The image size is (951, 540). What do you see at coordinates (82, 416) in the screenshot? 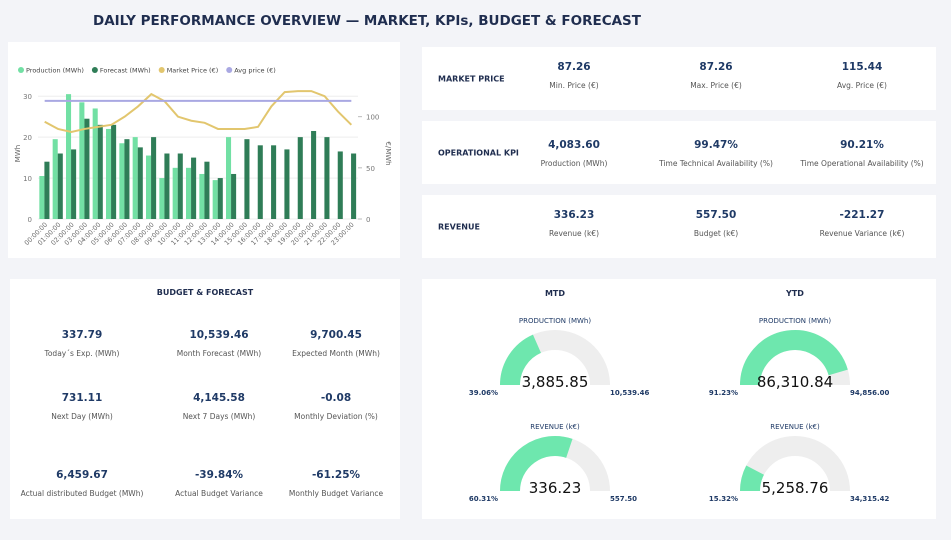
I see `budget-caption: Next Day (MWh)` at bounding box center [82, 416].